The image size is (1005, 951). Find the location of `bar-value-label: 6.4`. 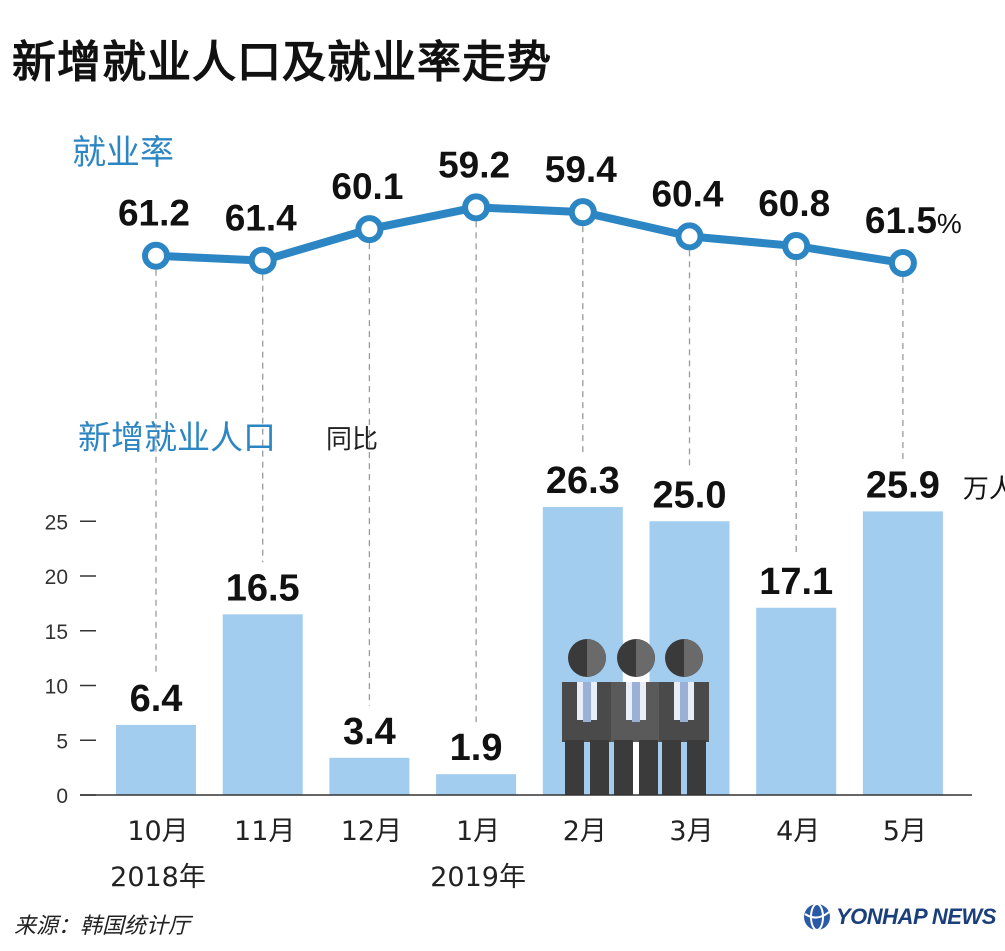

bar-value-label: 6.4 is located at coordinates (156, 699).